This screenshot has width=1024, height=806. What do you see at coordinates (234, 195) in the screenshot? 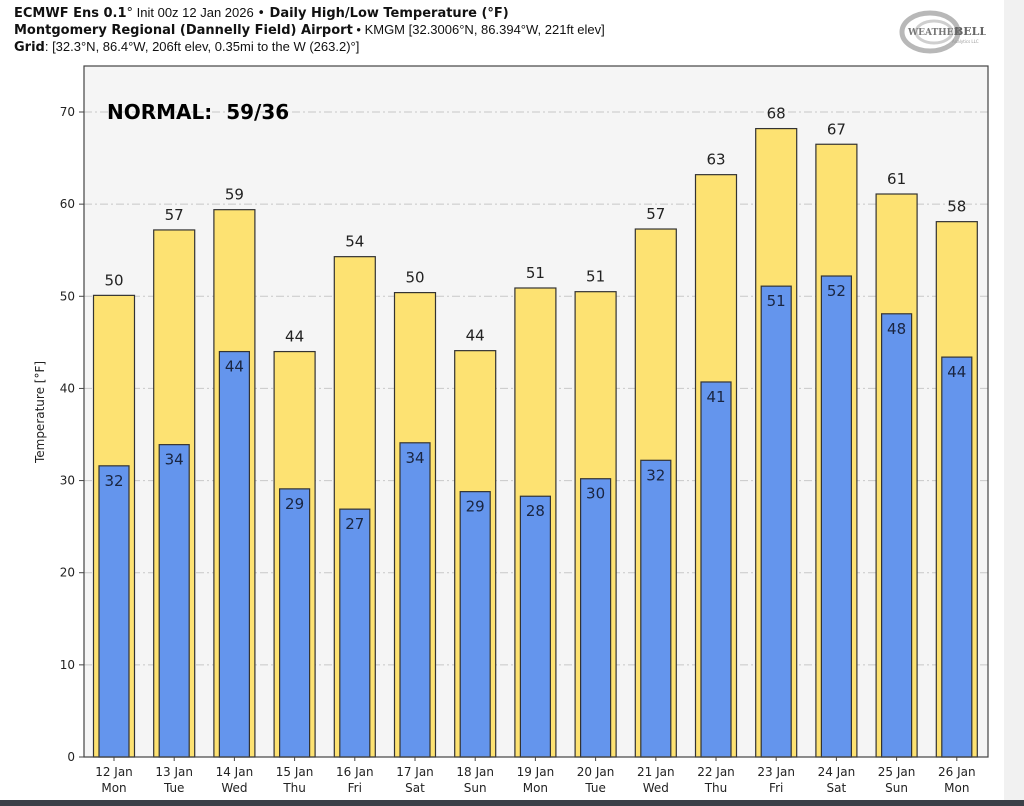
I see `high-value-label: 59` at bounding box center [234, 195].